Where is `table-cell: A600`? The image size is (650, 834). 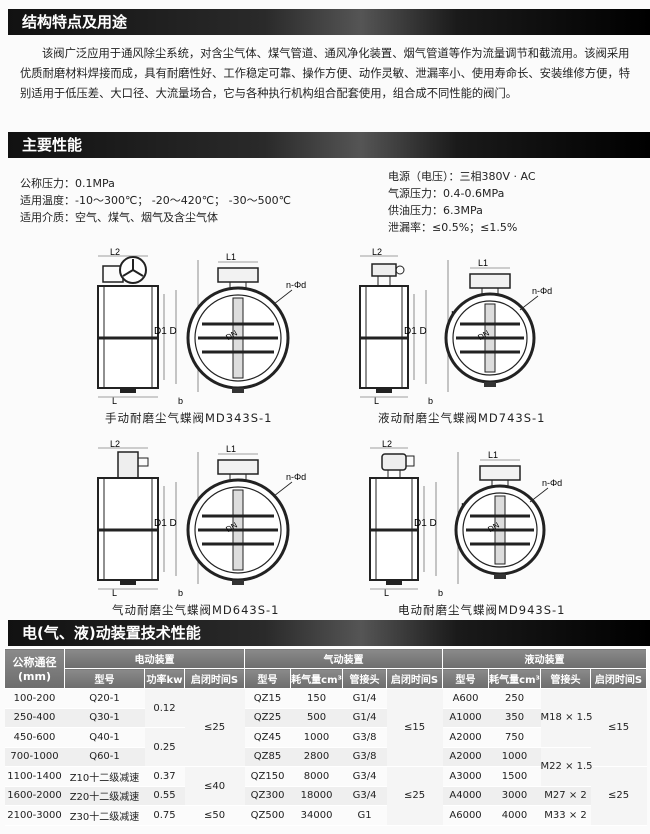 table-cell: A600 is located at coordinates (465, 698).